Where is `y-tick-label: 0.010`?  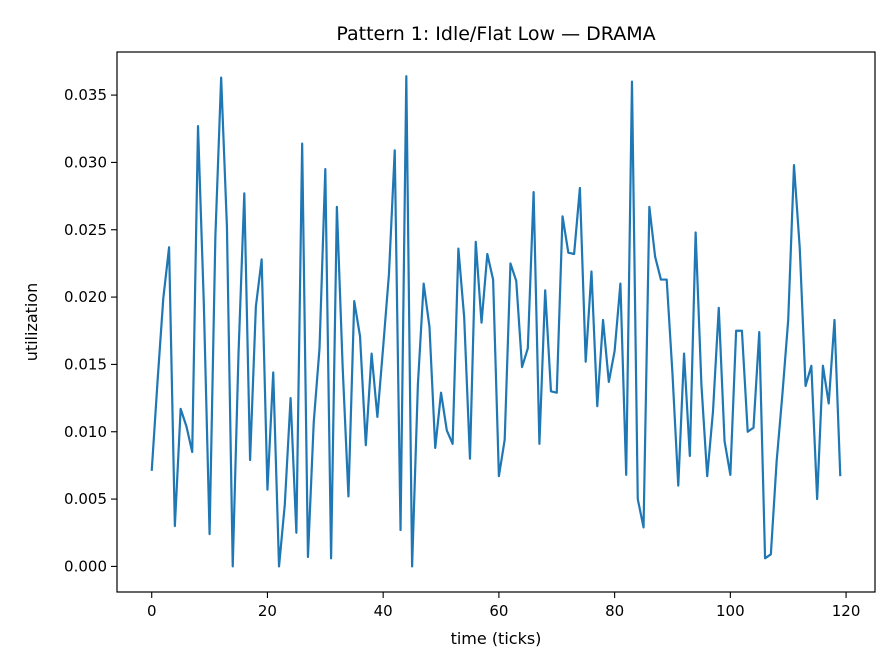
y-tick-label: 0.010 is located at coordinates (85, 432).